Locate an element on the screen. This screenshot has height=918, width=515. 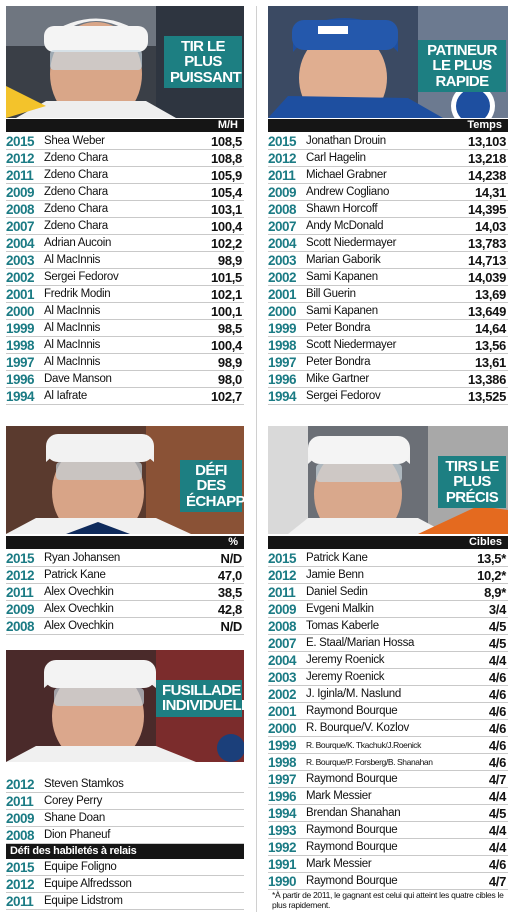
table-row: 2009 Shane Doan is located at coordinates (125, 818).